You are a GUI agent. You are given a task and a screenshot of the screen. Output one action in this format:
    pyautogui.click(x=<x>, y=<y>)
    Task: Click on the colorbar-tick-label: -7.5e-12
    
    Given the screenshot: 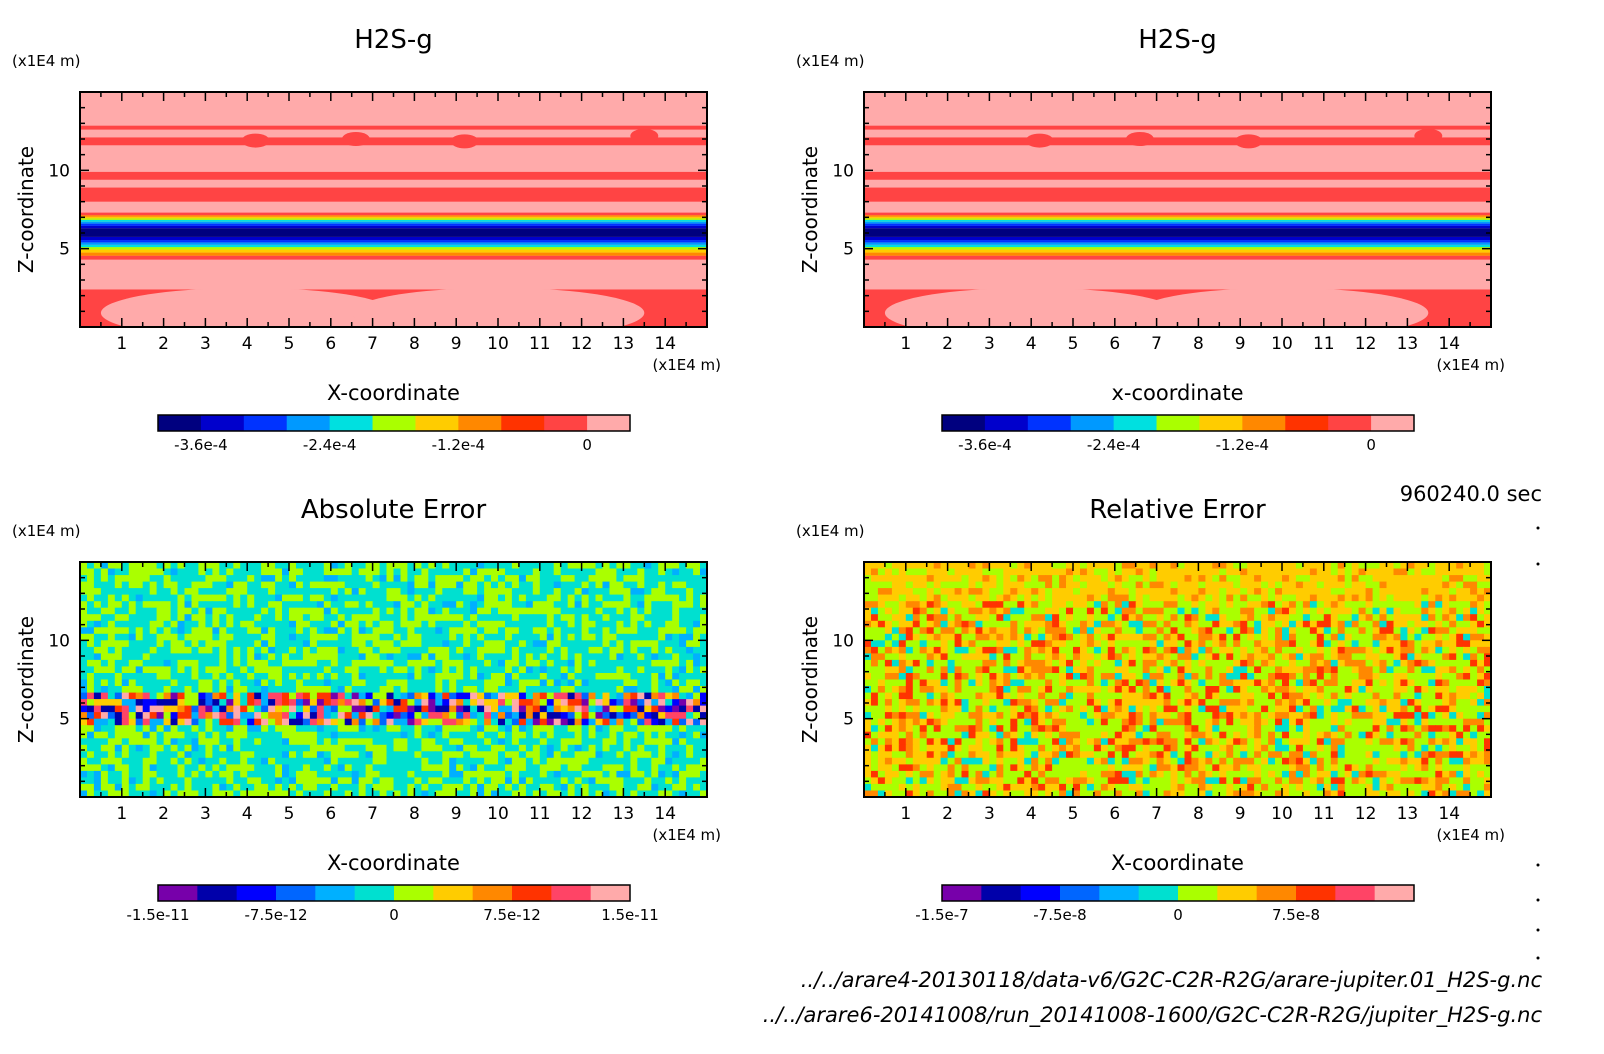 What is the action you would take?
    pyautogui.click(x=276, y=915)
    